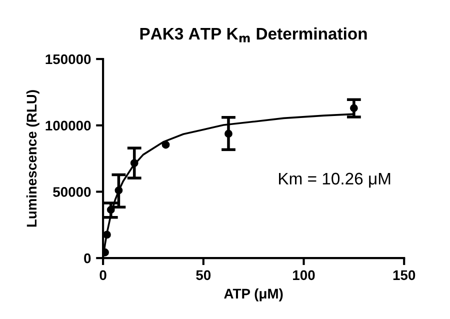 The image size is (450, 319). I want to click on y-tick-label: 0, so click(87, 258).